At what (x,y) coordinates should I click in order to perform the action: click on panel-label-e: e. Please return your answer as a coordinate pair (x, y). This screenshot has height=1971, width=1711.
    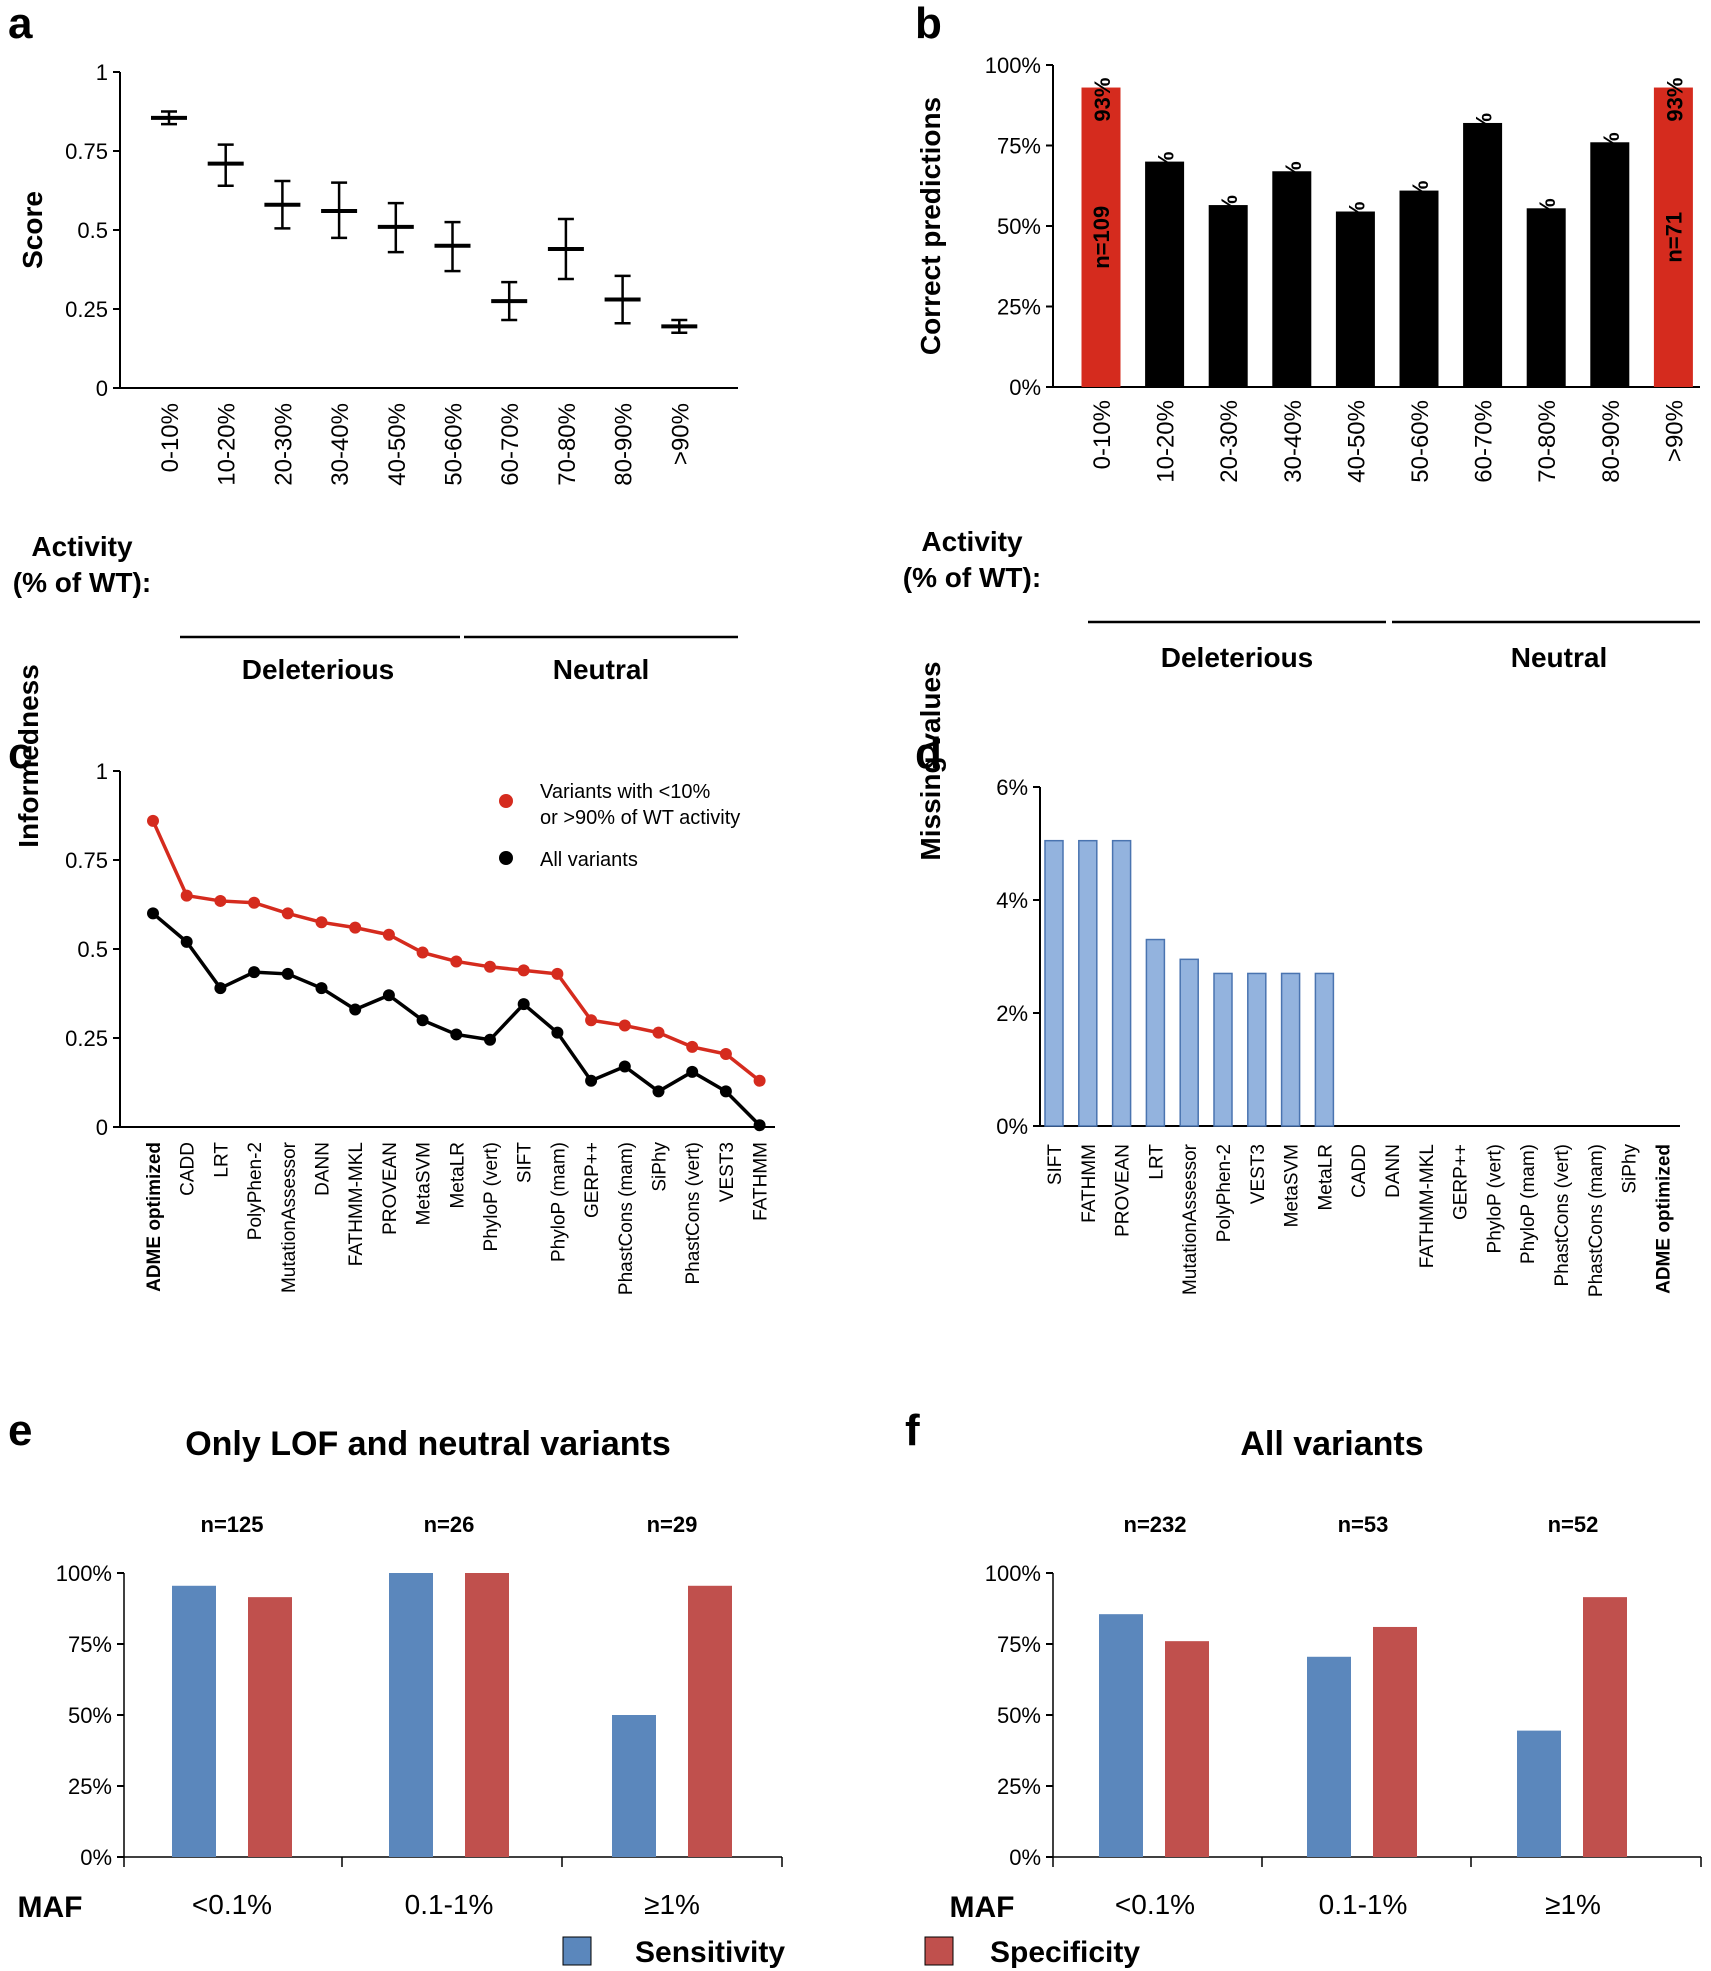
    Looking at the image, I should click on (20, 1430).